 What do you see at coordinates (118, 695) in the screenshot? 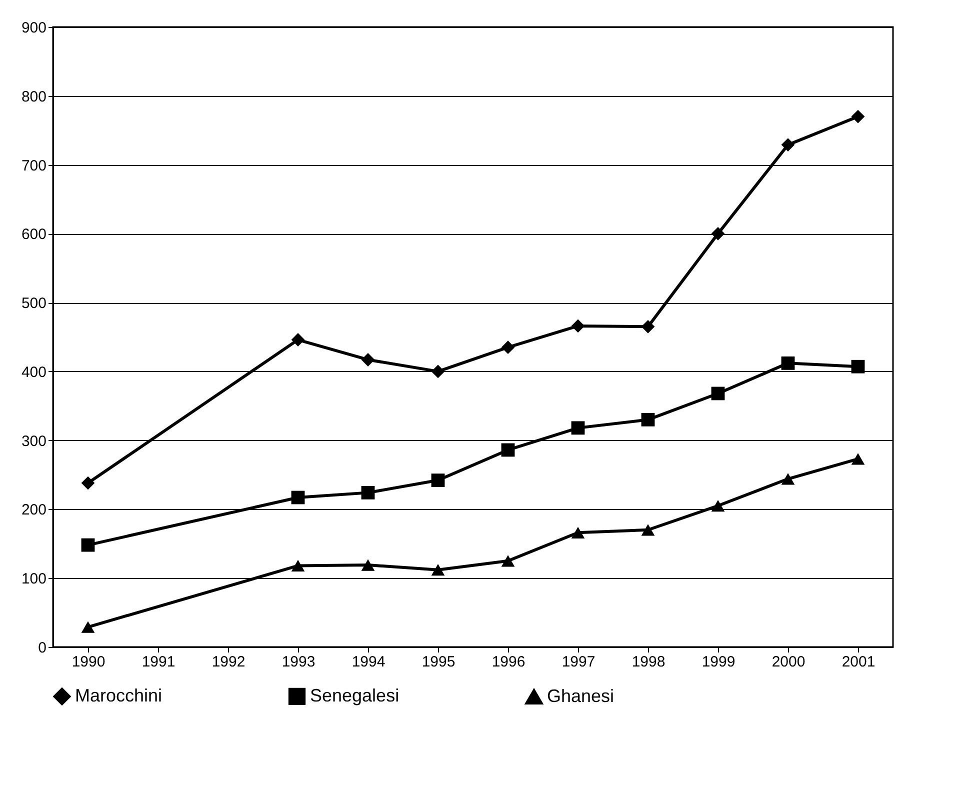
I see `legend-label: Marocchini` at bounding box center [118, 695].